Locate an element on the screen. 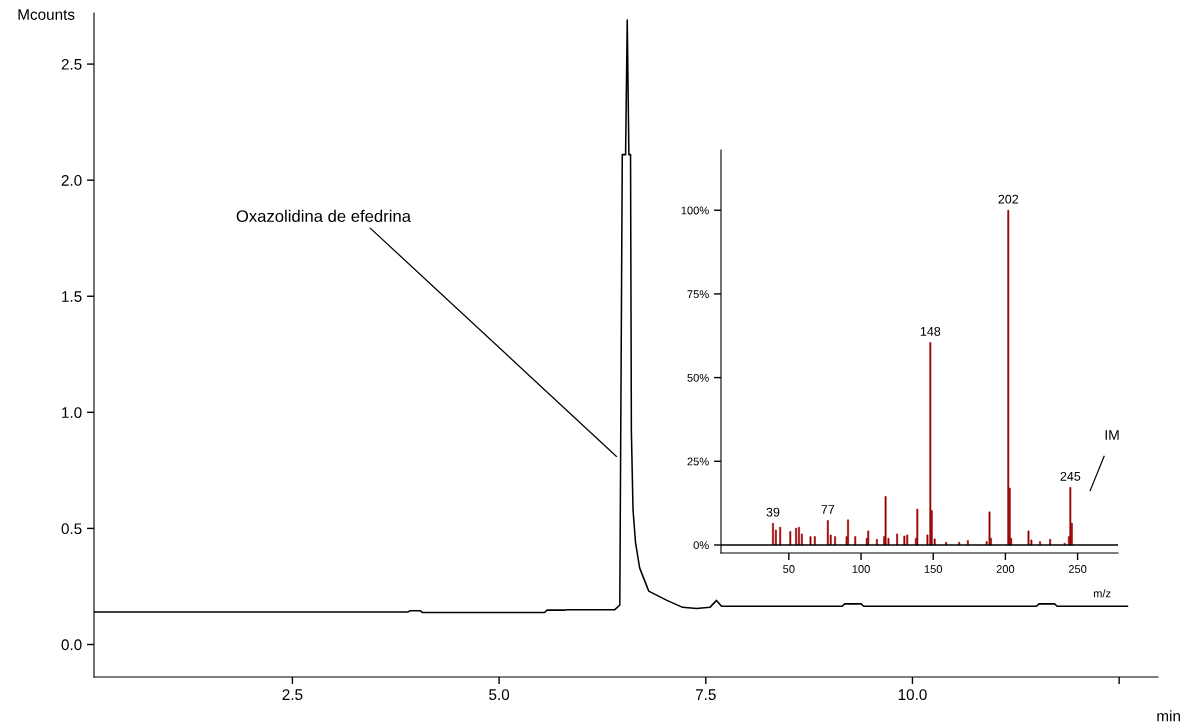  y-tick-label: 0.0 is located at coordinates (71, 645).